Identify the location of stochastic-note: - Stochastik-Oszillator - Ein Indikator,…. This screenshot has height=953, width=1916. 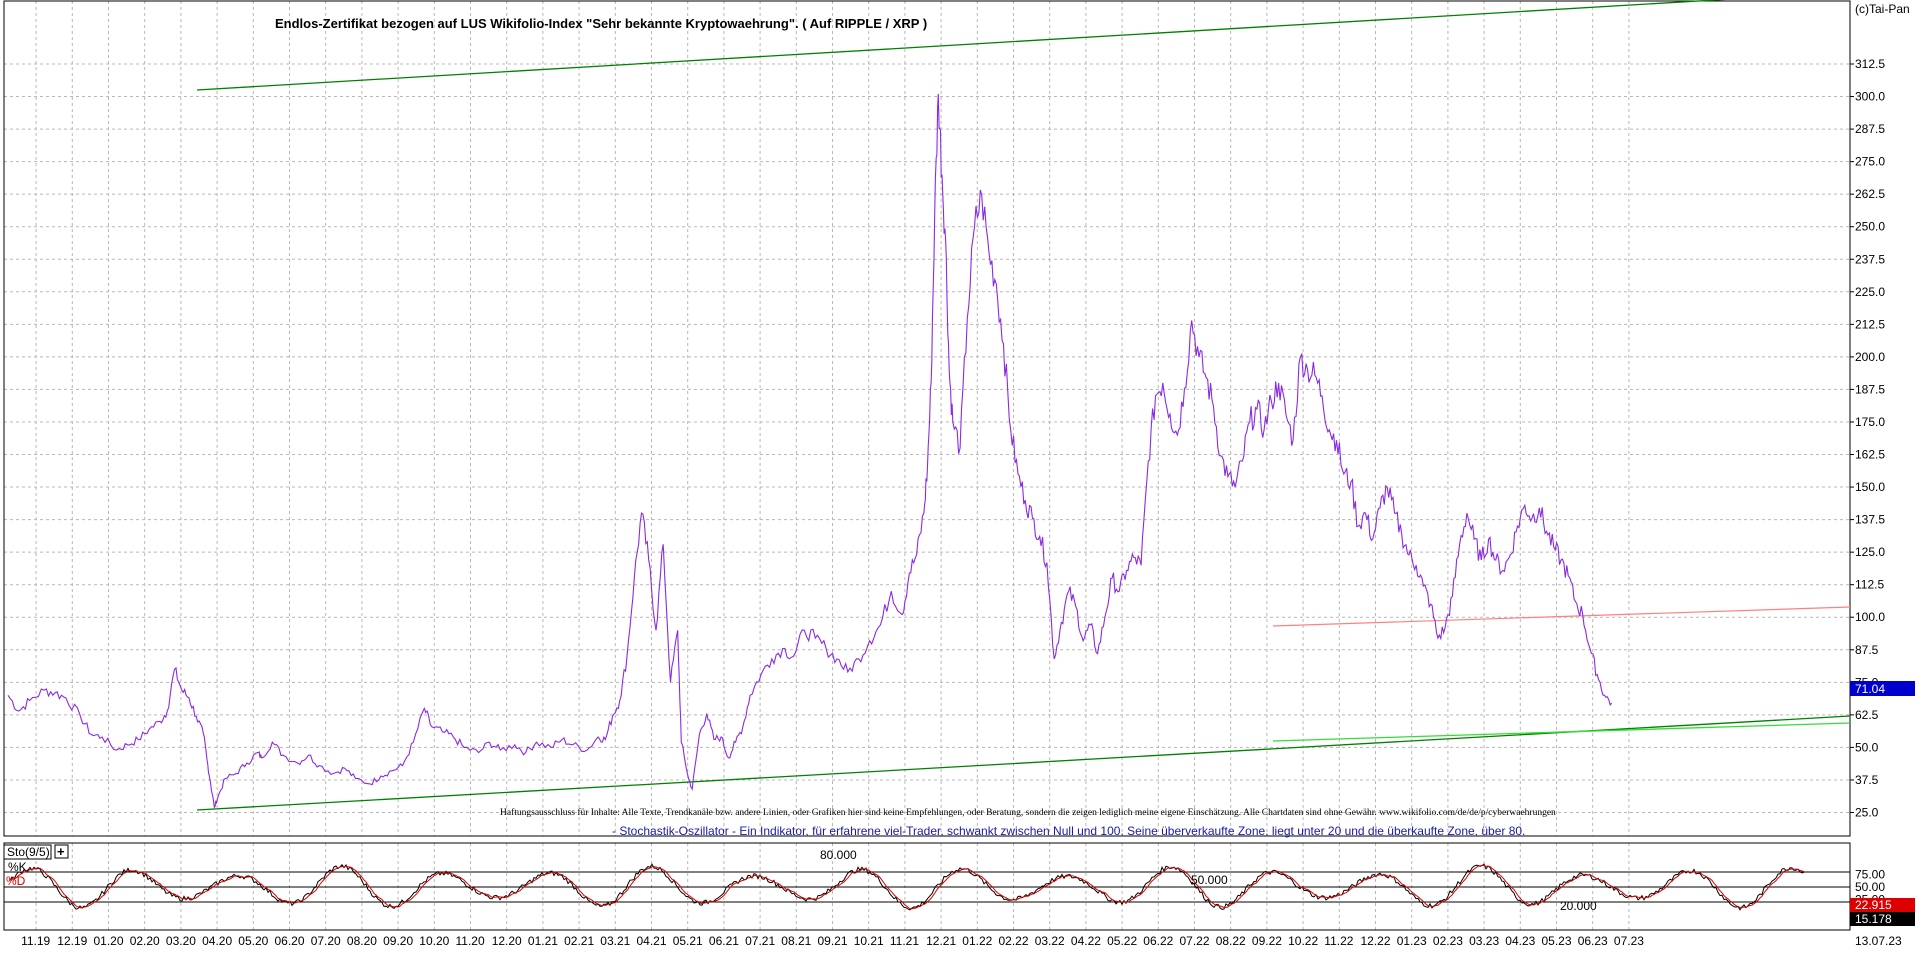
(1068, 831).